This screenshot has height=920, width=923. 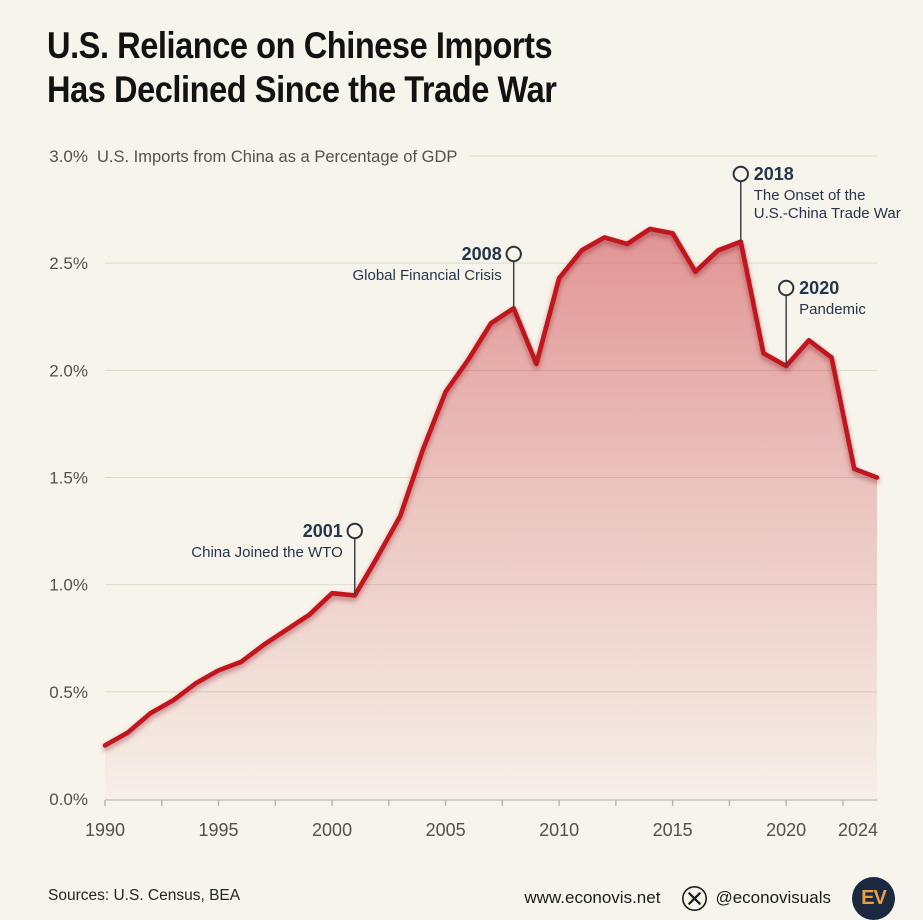 I want to click on annotation-text: U.S.-China Trade War, so click(x=827, y=213).